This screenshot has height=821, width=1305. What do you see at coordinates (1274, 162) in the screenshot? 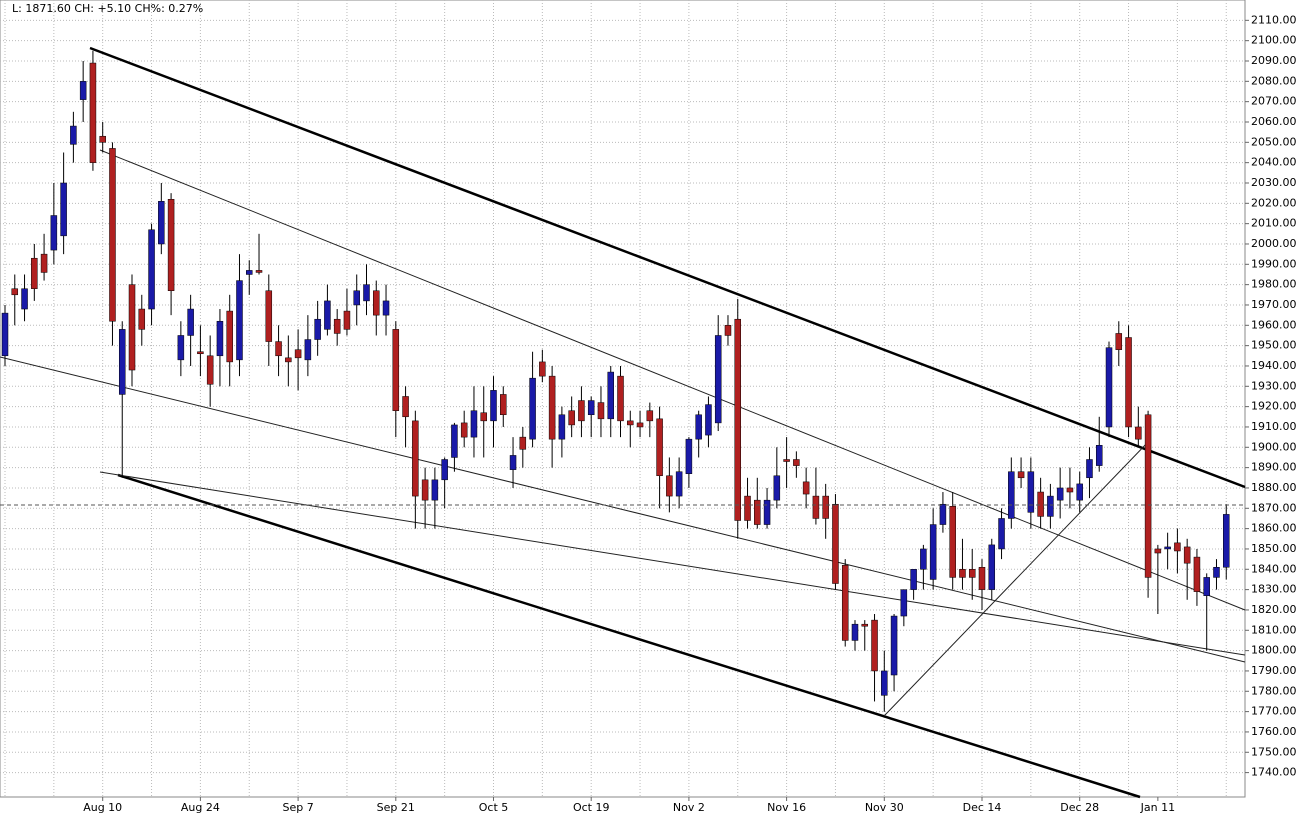
I see `y-tick-label: 2040.00` at bounding box center [1274, 162].